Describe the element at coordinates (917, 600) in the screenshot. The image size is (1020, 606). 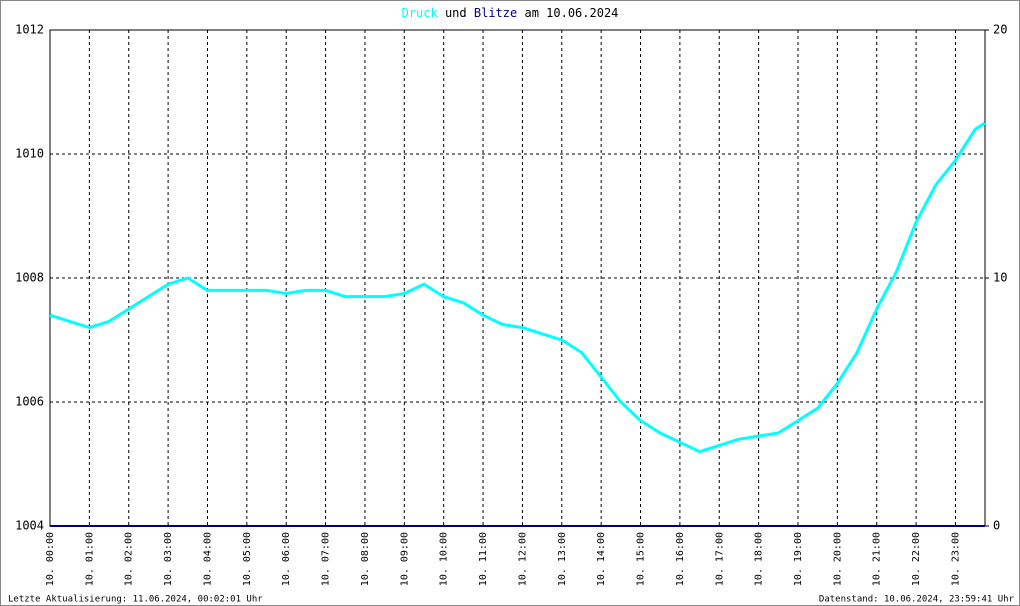
I see `footer-right: Datenstand: 10.06.2024, 23:59:41 Uhr` at that location.